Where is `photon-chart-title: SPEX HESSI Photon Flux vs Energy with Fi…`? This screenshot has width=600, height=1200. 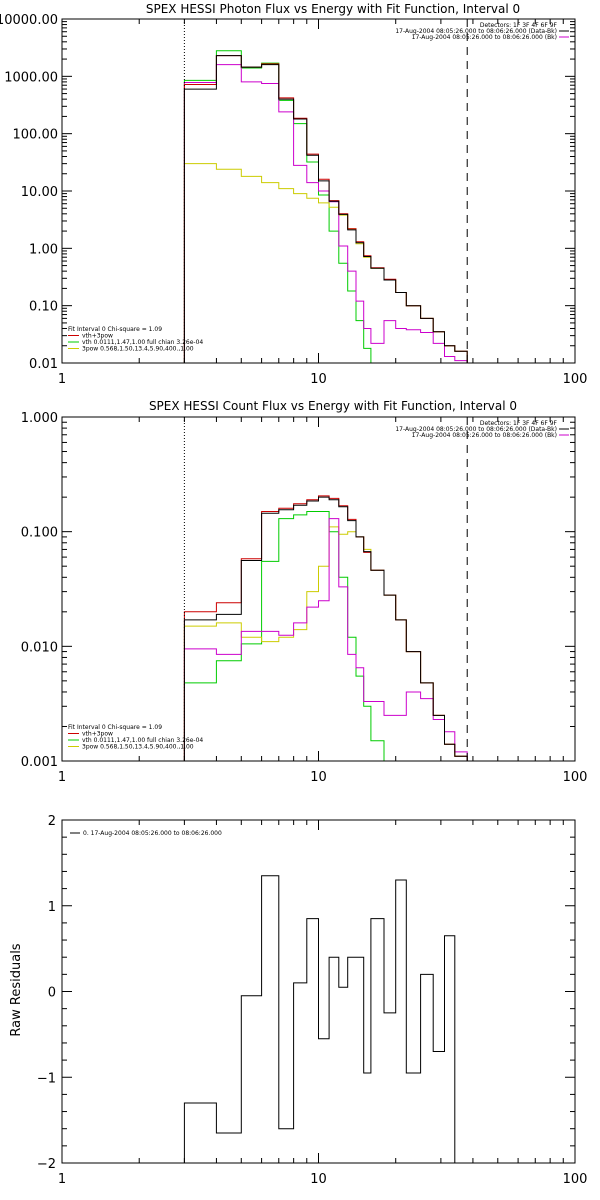 photon-chart-title: SPEX HESSI Photon Flux vs Energy with Fi… is located at coordinates (333, 9).